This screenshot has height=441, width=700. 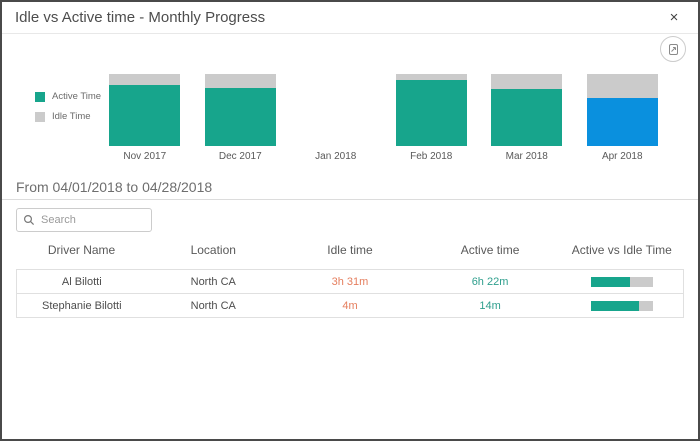 I want to click on column-header: Active time, so click(x=490, y=250).